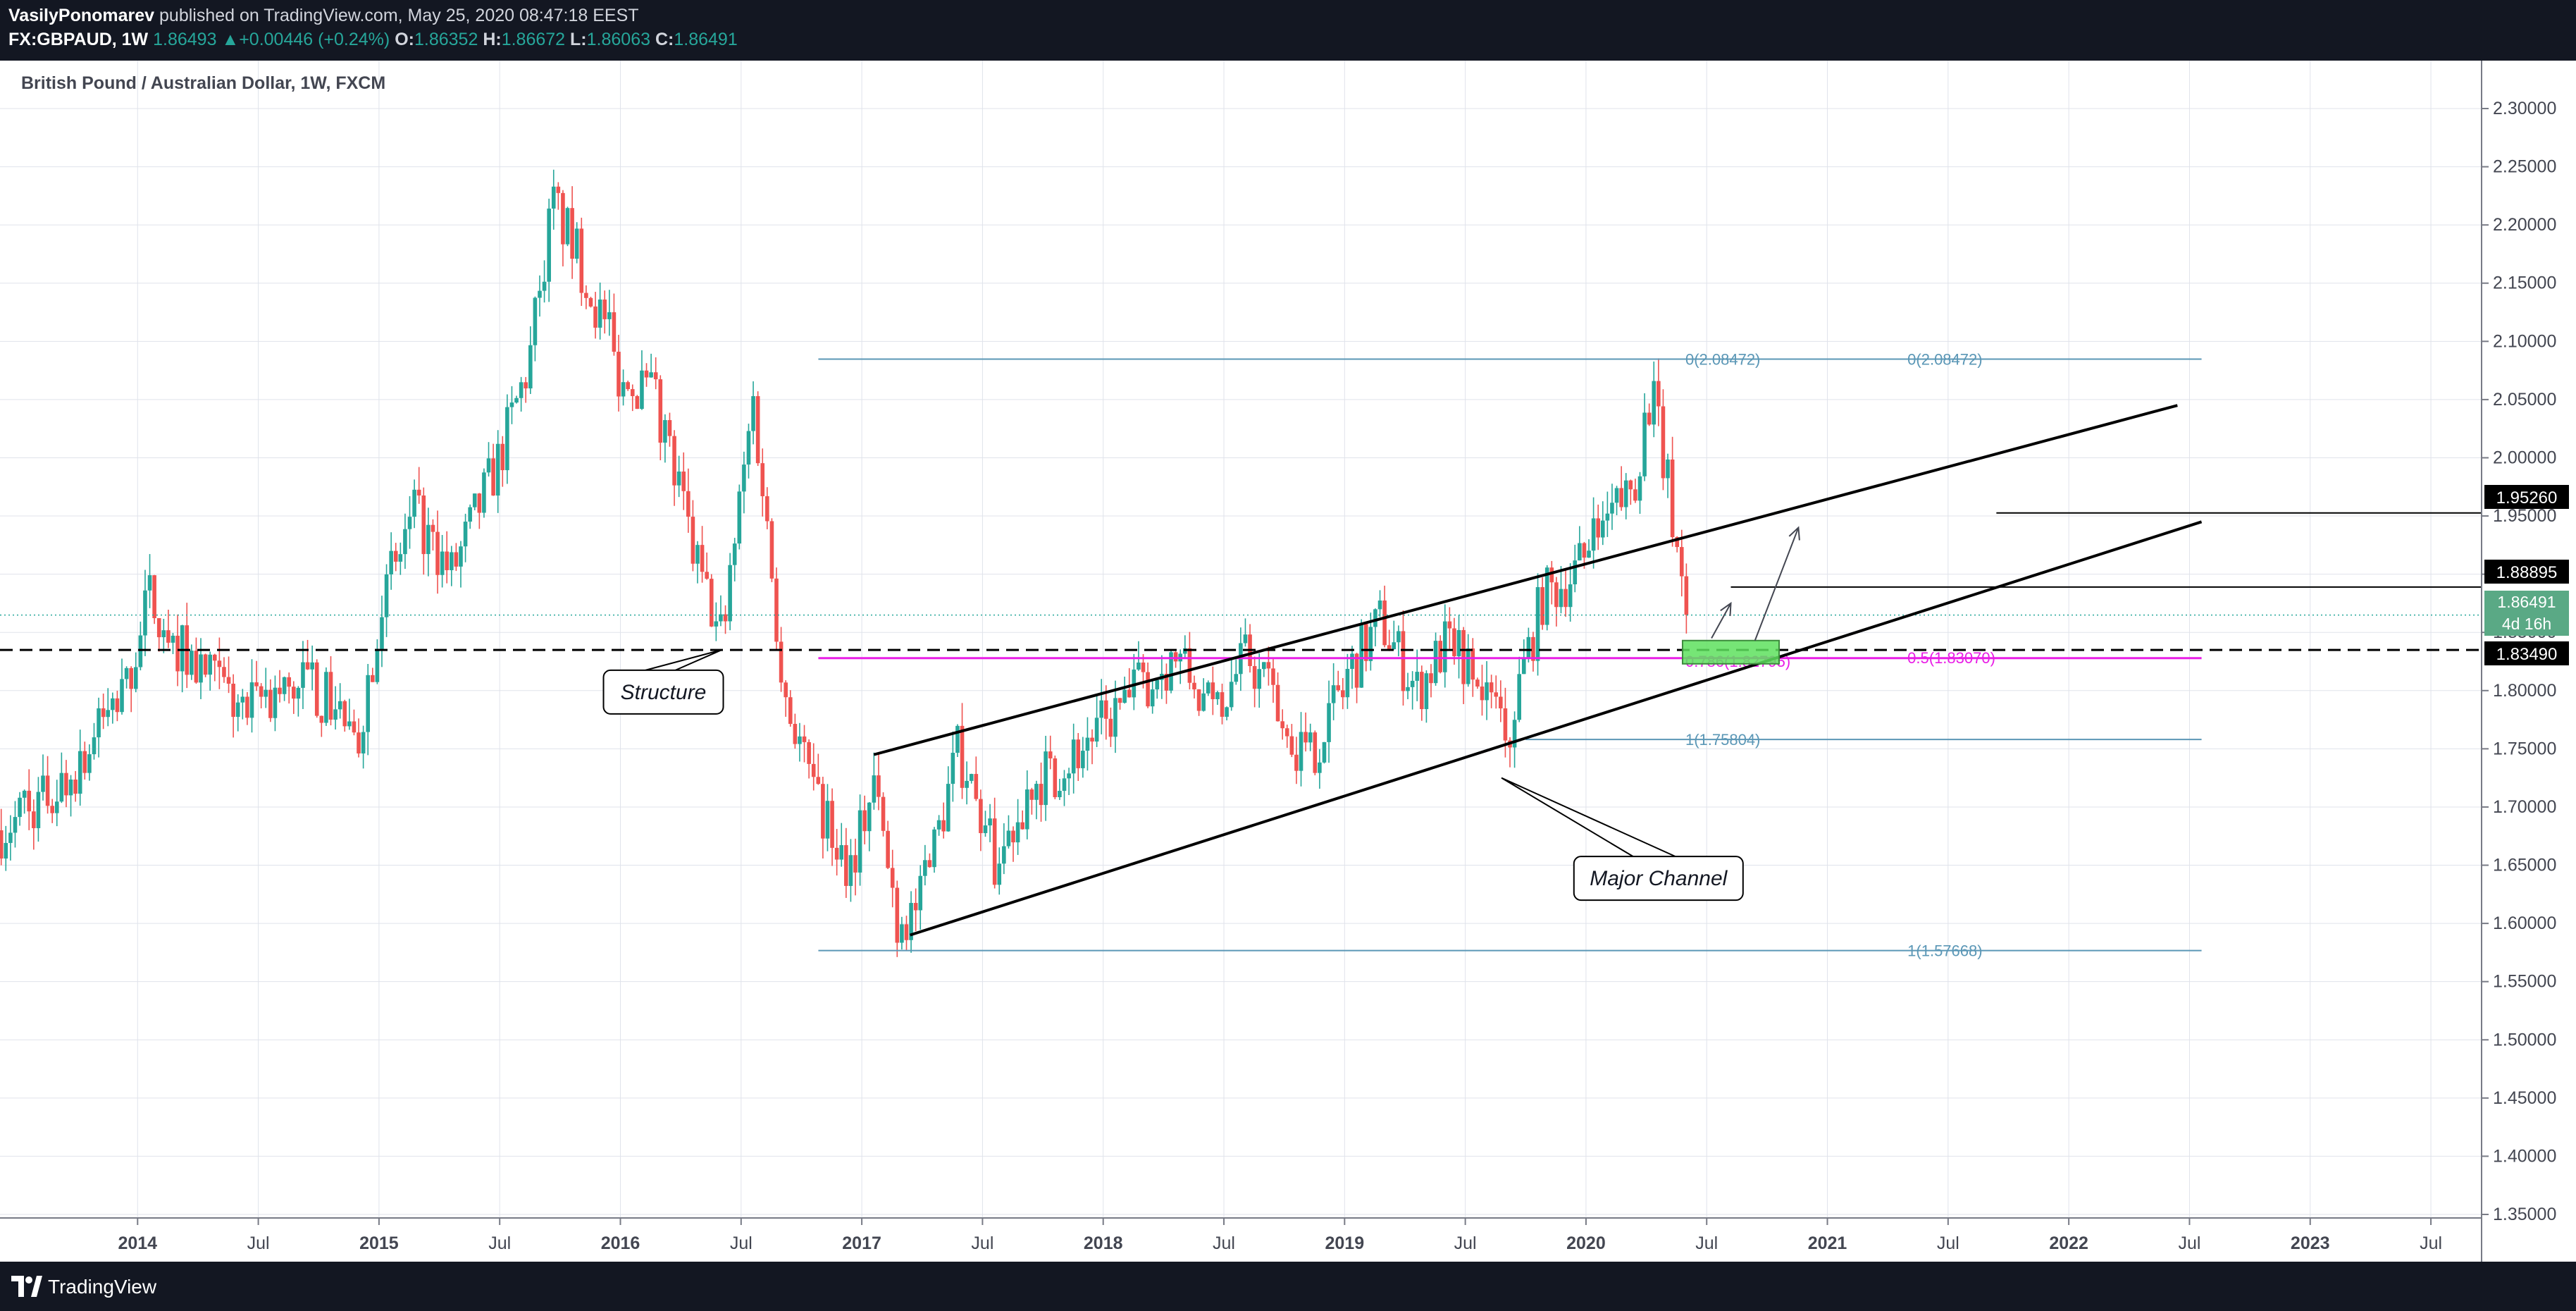 The image size is (2576, 1311). Describe the element at coordinates (2524, 283) in the screenshot. I see `y-tick-label: 2.15000` at that location.